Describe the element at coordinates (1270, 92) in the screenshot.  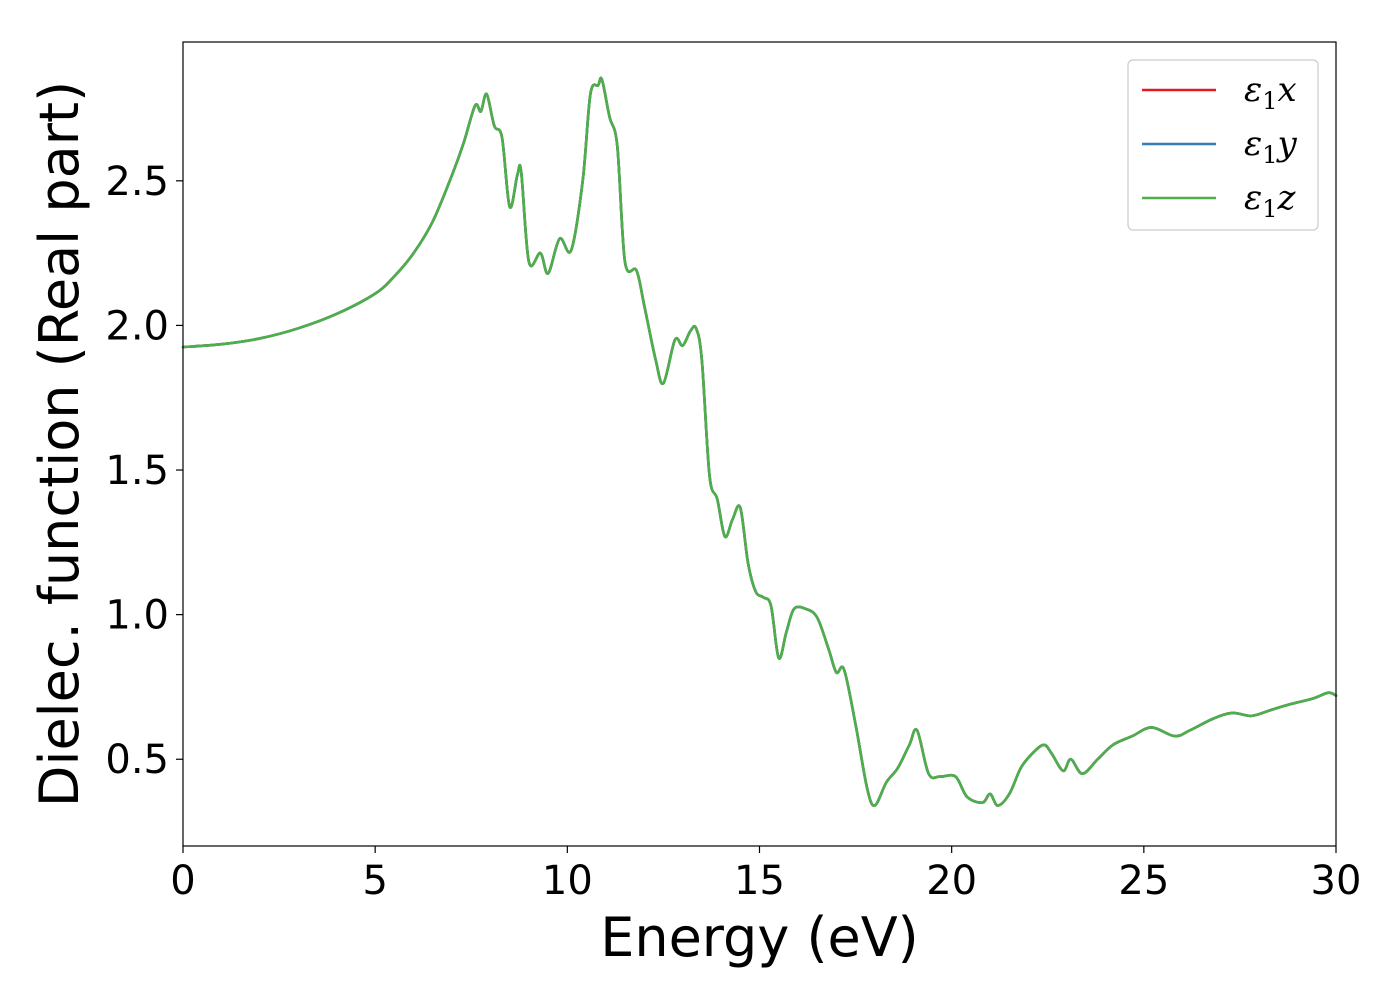
I see `legend-label-x: ε1x` at that location.